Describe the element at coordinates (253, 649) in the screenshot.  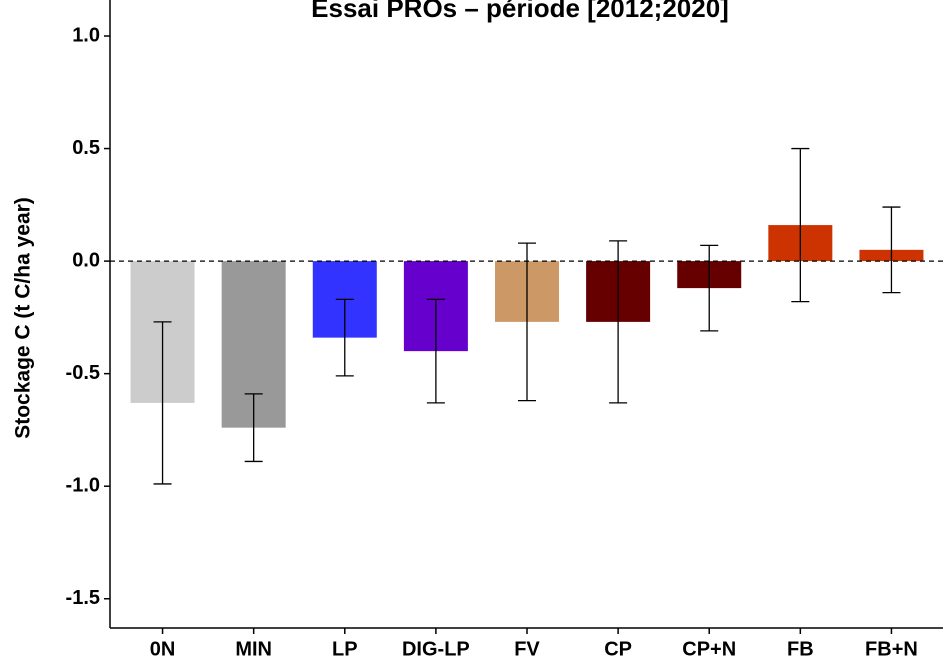
I see `x-tick-label: MIN` at that location.